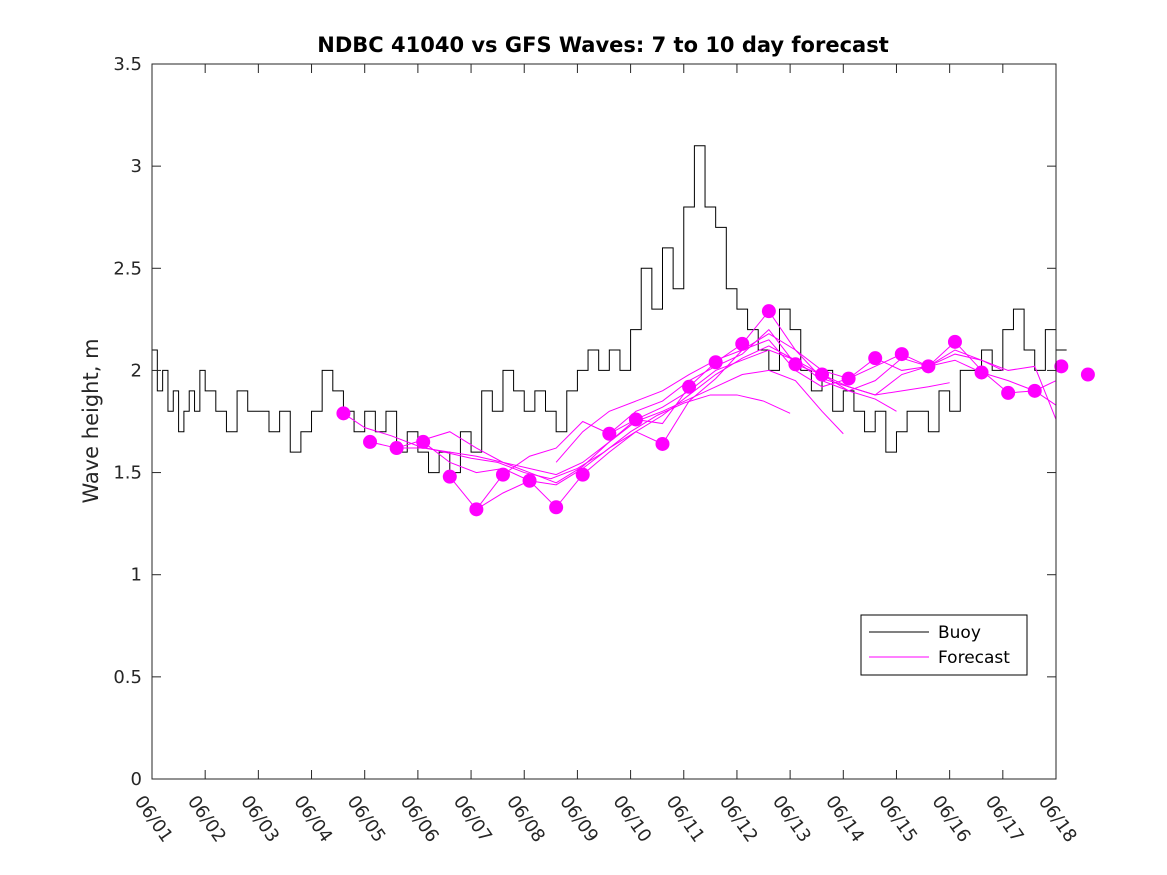 The width and height of the screenshot is (1167, 875). What do you see at coordinates (136, 370) in the screenshot?
I see `y-tick-label: 2` at bounding box center [136, 370].